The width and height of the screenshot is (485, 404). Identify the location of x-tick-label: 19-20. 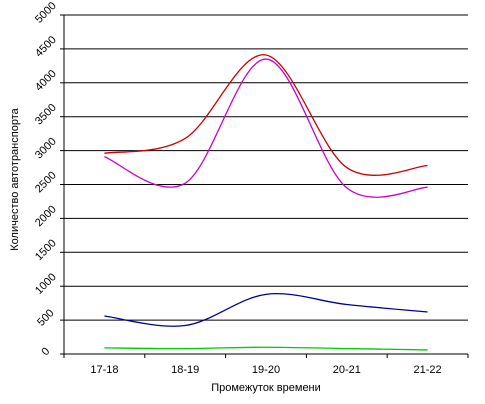
(266, 370).